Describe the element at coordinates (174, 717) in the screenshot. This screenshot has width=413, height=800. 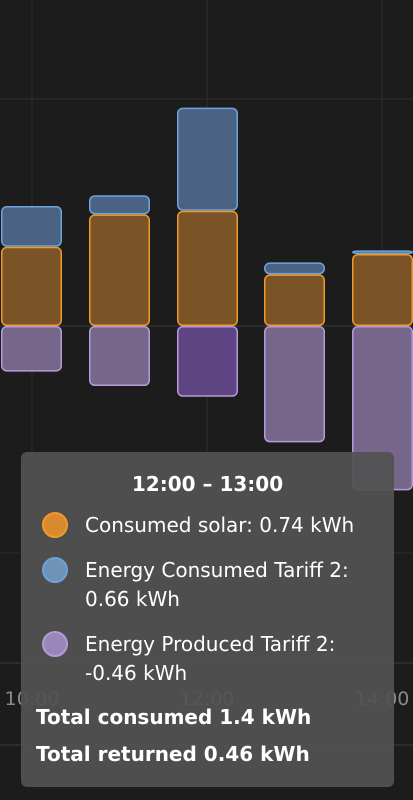
I see `tooltip-total-consumed: Total consumed 1.4 kWh` at that location.